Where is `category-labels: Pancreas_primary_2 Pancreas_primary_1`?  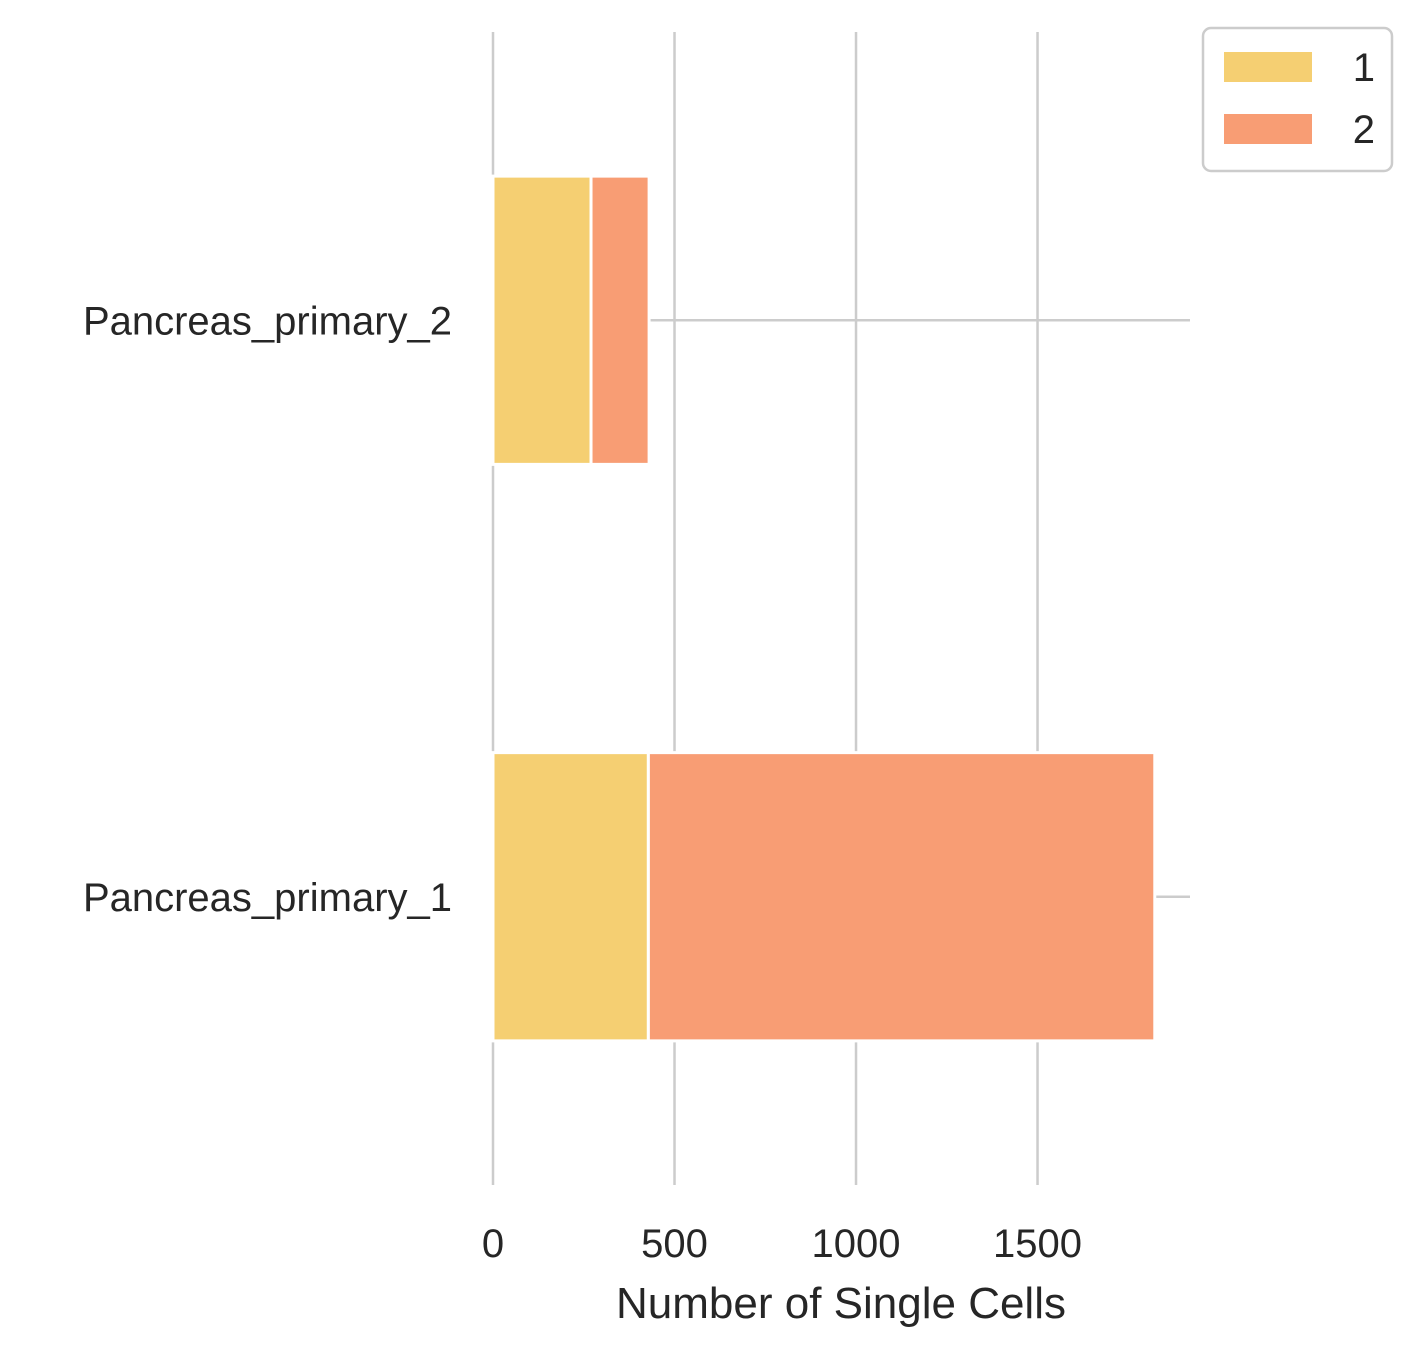
category-labels: Pancreas_primary_2 Pancreas_primary_1 is located at coordinates (267, 609).